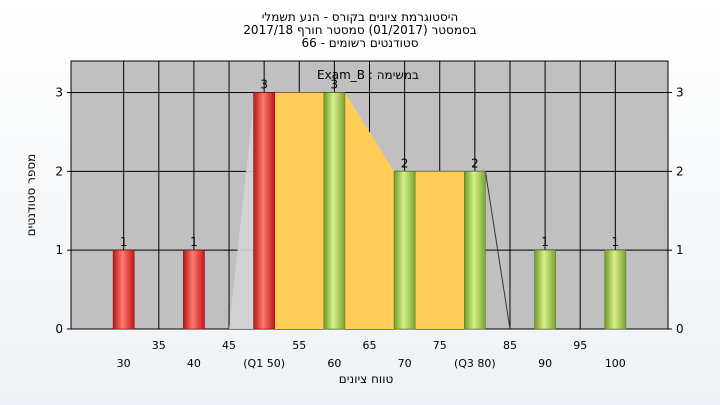 The height and width of the screenshot is (405, 720). Describe the element at coordinates (124, 242) in the screenshot. I see `bar-label-30: 1` at that location.